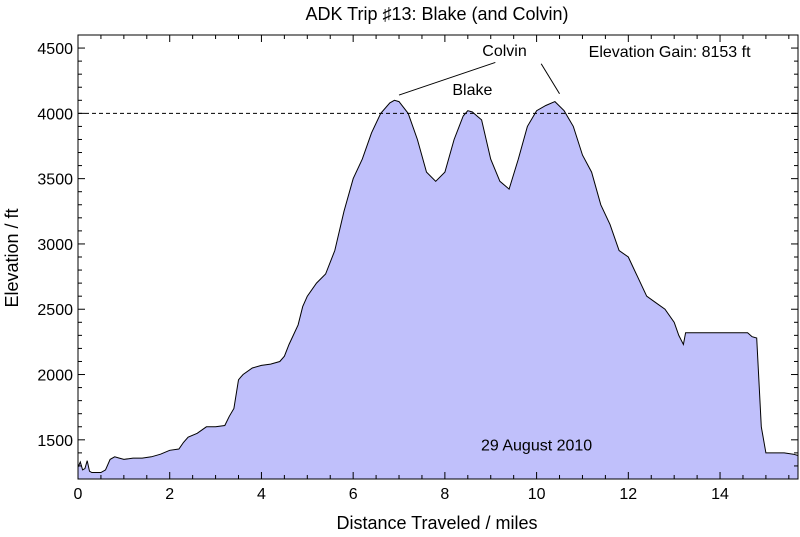 The image size is (800, 537). I want to click on annotation-leaders, so click(479, 78).